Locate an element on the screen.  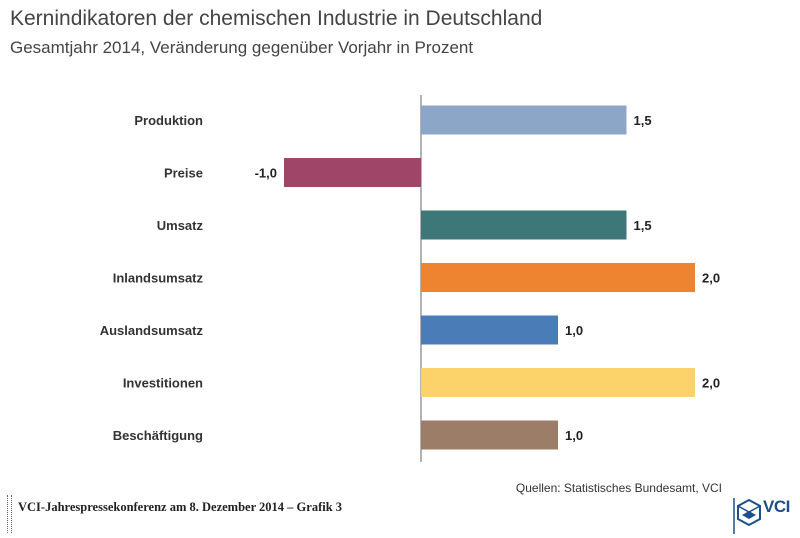
bar-auslandsumsatz is located at coordinates (489, 330).